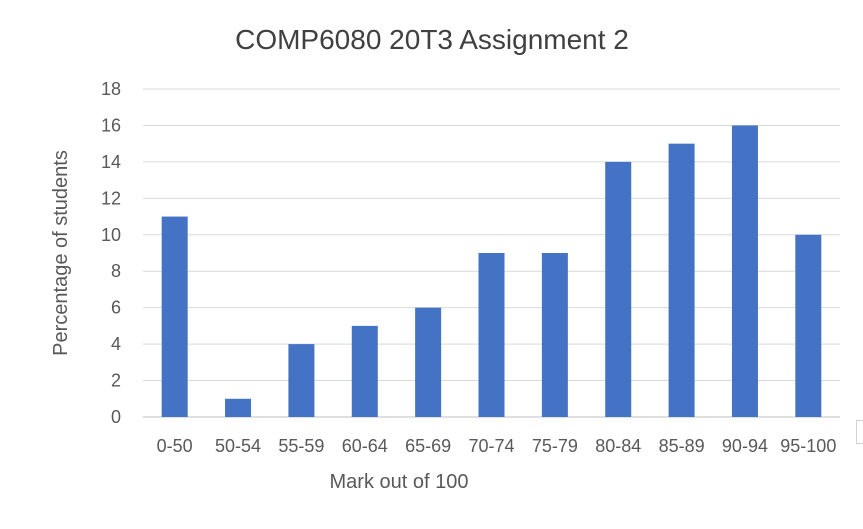 The height and width of the screenshot is (529, 863). I want to click on x-tick-label: 90-94, so click(745, 446).